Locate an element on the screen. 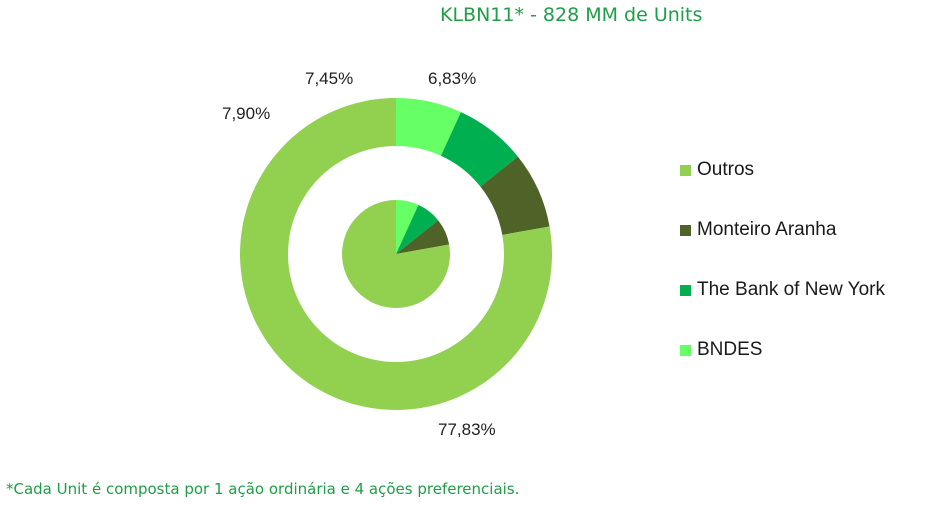  donut-slice-bndes is located at coordinates (428, 127).